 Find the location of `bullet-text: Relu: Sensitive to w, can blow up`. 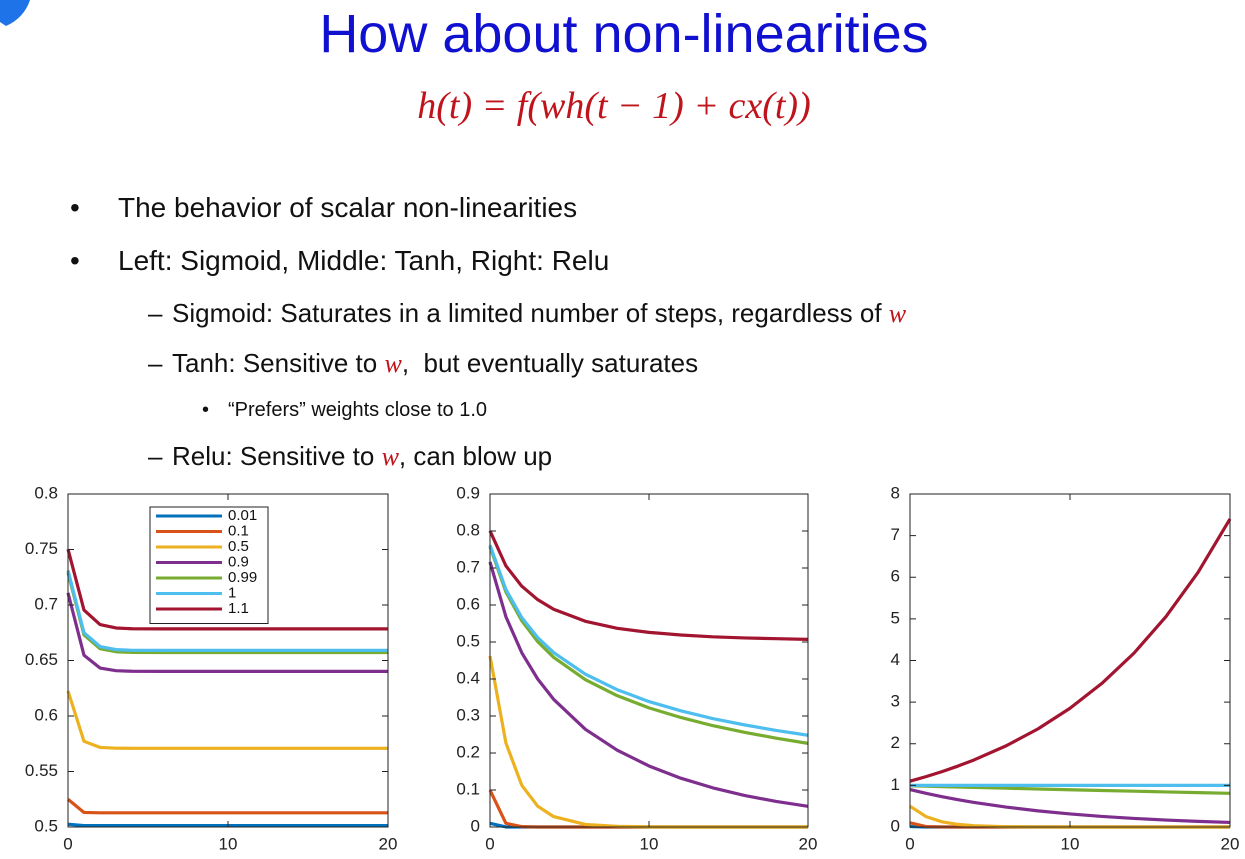

bullet-text: Relu: Sensitive to w, can blow up is located at coordinates (362, 456).